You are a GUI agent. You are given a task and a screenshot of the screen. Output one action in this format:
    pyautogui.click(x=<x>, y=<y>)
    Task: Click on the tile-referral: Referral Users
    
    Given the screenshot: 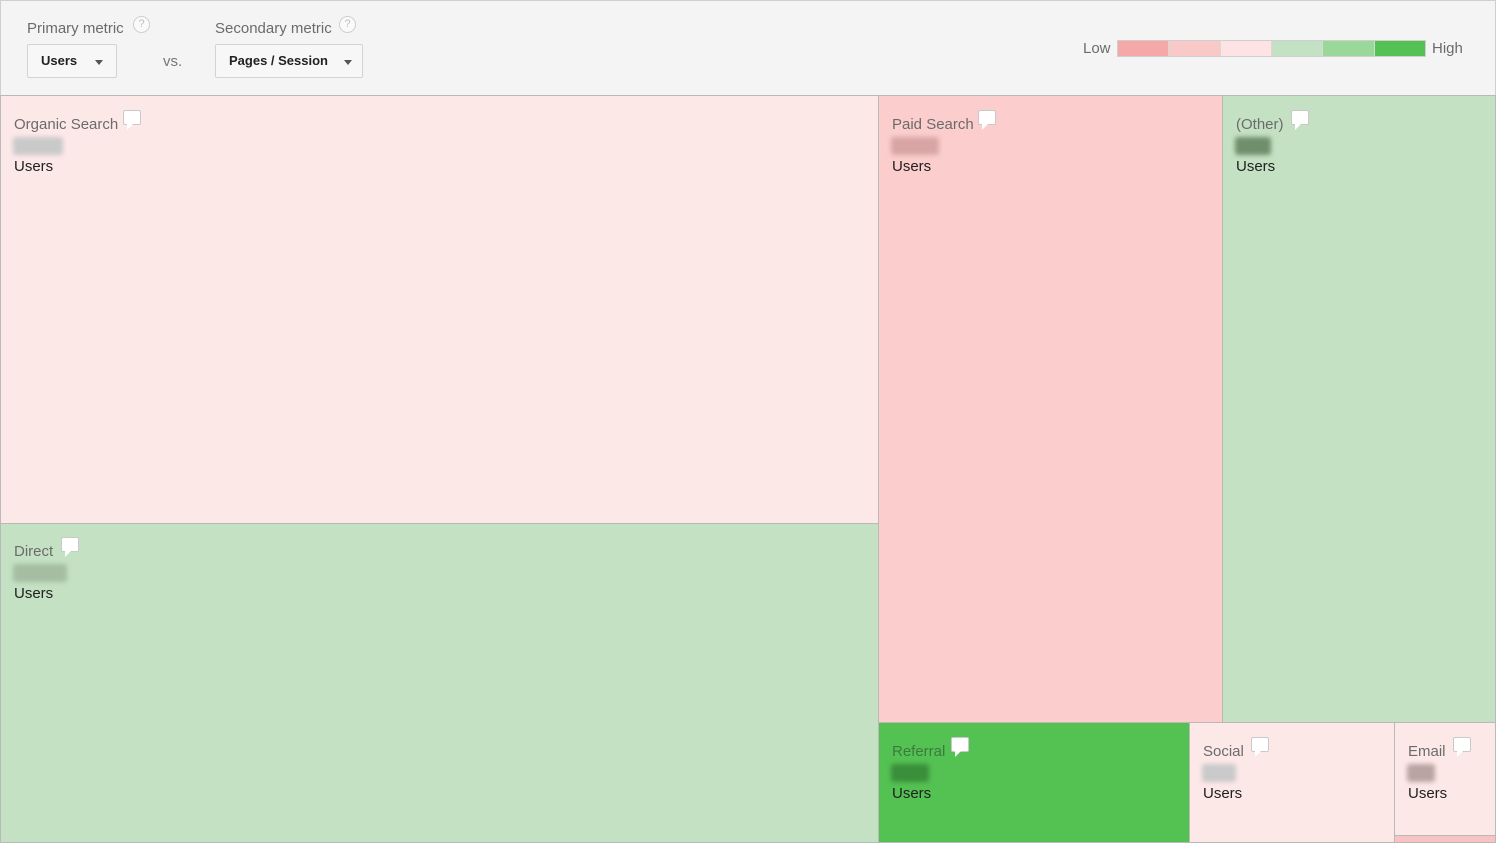 What is the action you would take?
    pyautogui.click(x=1034, y=782)
    